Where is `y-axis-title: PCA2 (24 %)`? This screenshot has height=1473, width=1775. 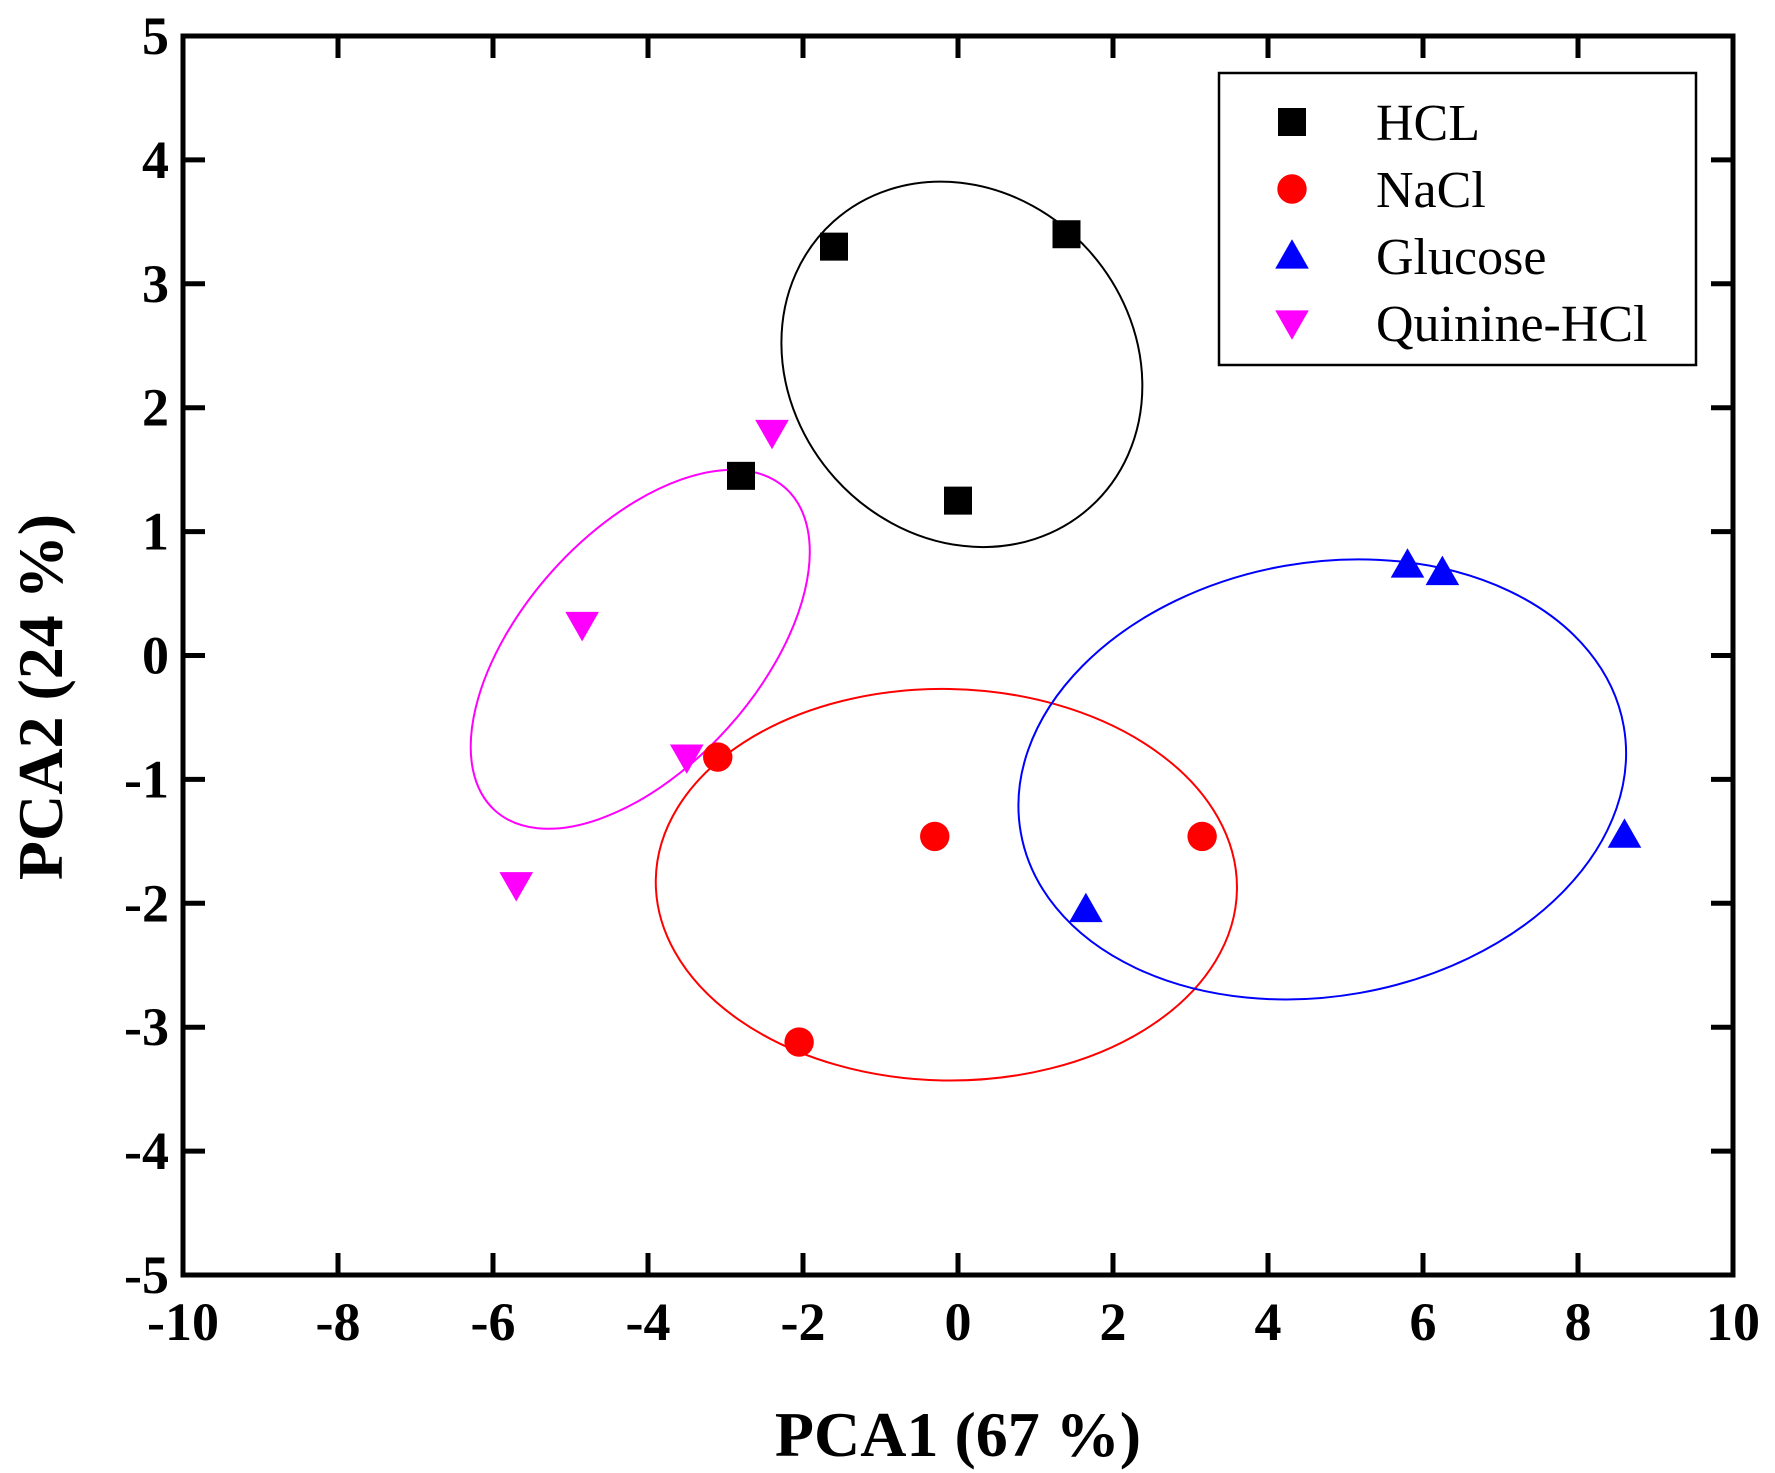 y-axis-title: PCA2 (24 %) is located at coordinates (40, 697).